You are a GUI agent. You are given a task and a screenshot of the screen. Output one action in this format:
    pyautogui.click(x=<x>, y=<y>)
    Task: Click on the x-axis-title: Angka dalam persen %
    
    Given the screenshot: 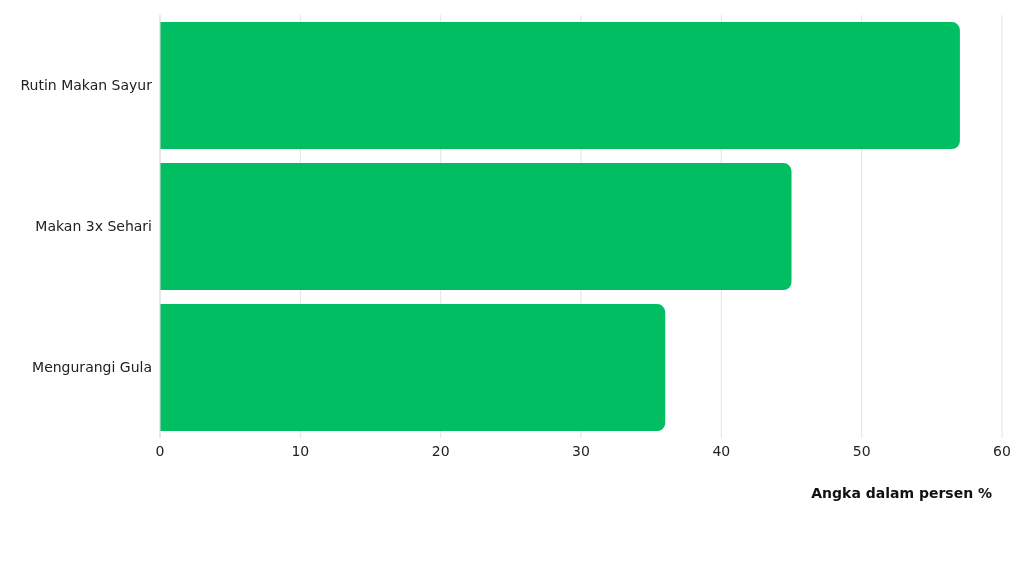 What is the action you would take?
    pyautogui.click(x=901, y=493)
    